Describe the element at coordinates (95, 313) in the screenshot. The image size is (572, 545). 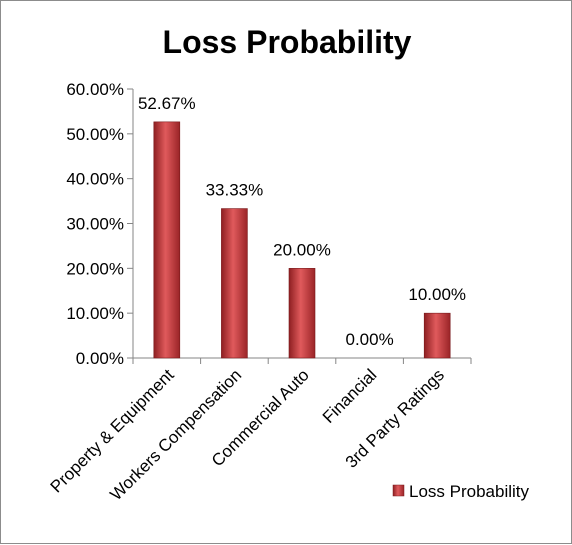
I see `y-tick-label: 10.00%` at that location.